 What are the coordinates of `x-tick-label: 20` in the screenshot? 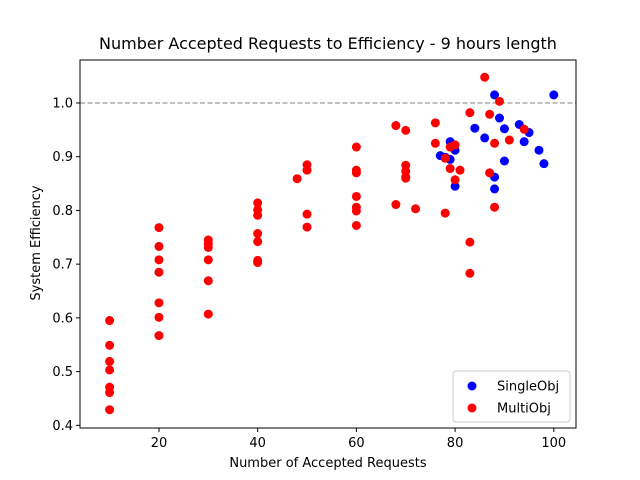 It's located at (159, 443).